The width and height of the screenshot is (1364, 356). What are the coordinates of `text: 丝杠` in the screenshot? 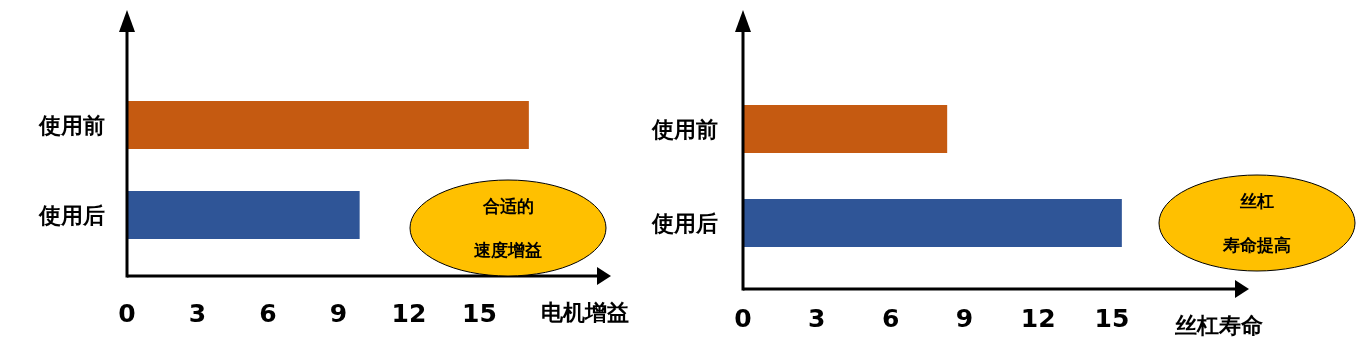 It's located at (1256, 201).